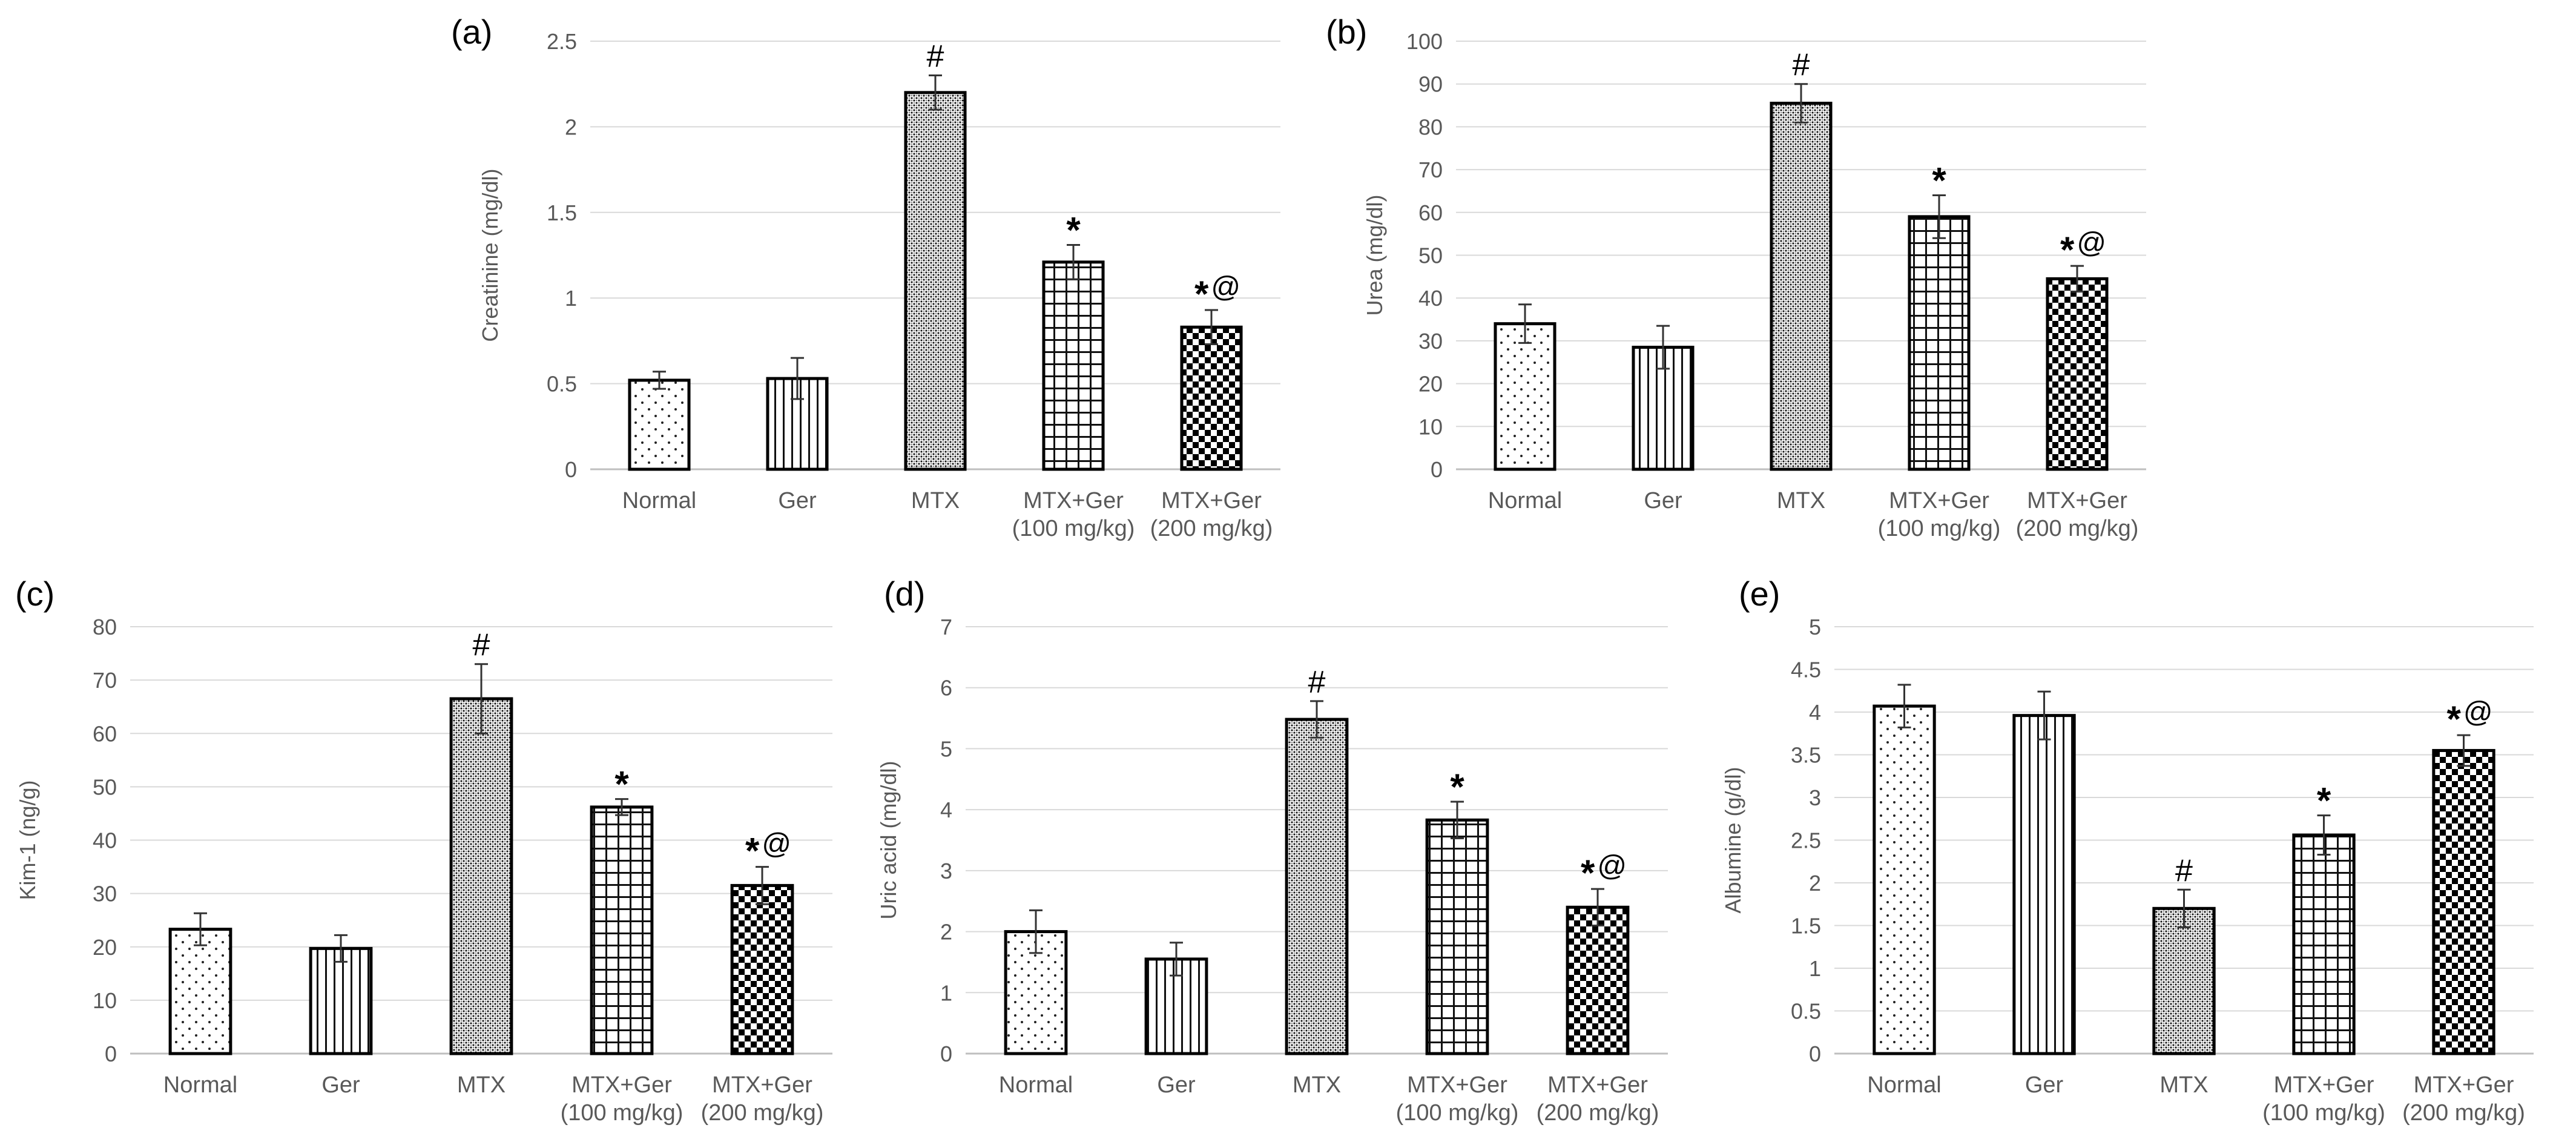 The height and width of the screenshot is (1142, 2576). What do you see at coordinates (490, 255) in the screenshot?
I see `y-axis-label: Creatinine (mg/dl)` at bounding box center [490, 255].